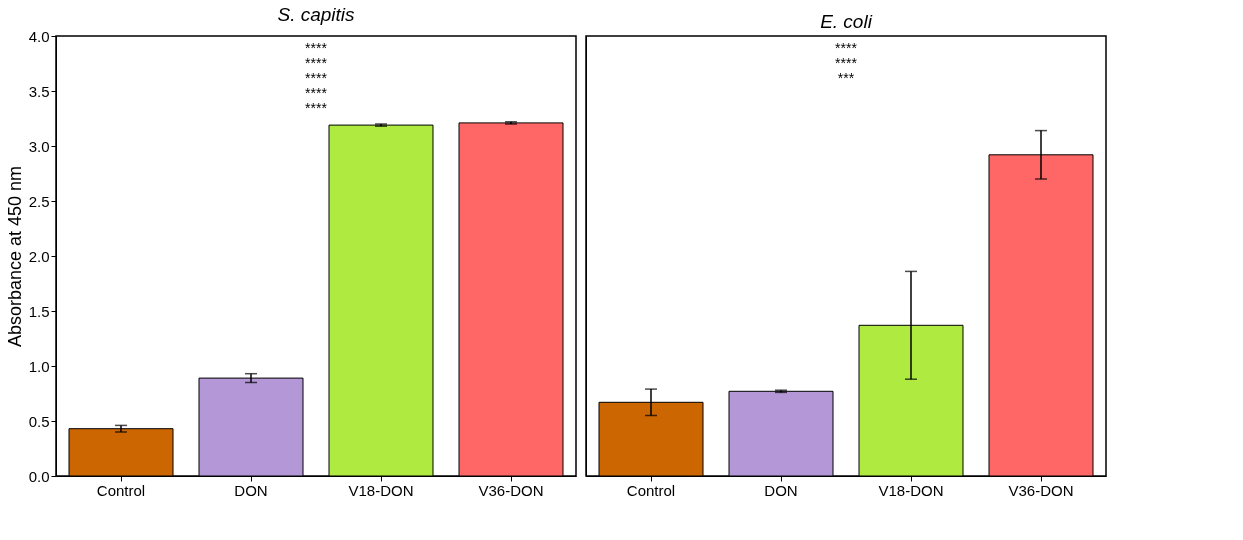 This screenshot has height=540, width=1243. What do you see at coordinates (39, 366) in the screenshot?
I see `y-tick-label: 1.0` at bounding box center [39, 366].